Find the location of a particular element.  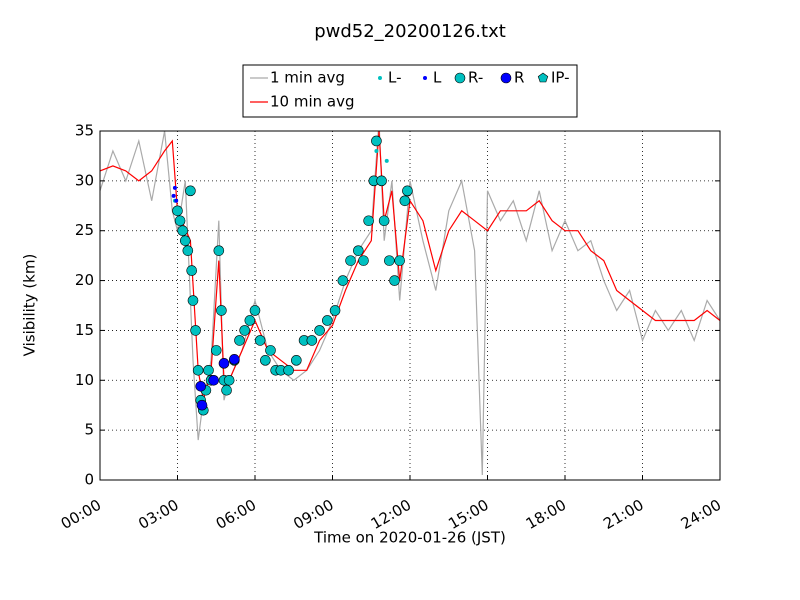

y-tick-label: 25 is located at coordinates (84, 230).